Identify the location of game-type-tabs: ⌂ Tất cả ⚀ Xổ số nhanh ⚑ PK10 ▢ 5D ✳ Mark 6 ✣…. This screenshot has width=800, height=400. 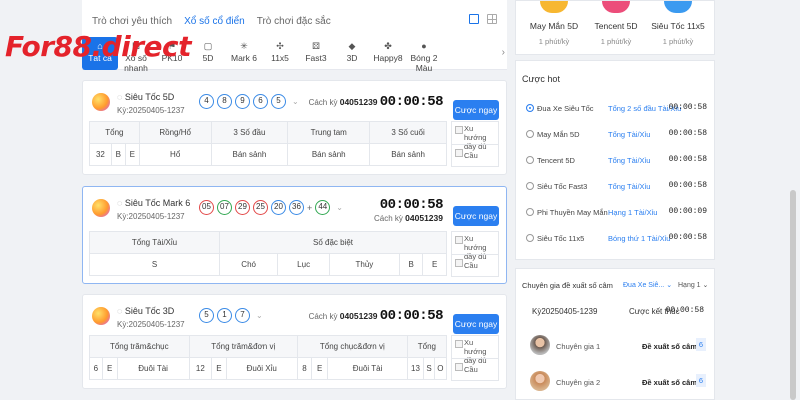
(294, 55).